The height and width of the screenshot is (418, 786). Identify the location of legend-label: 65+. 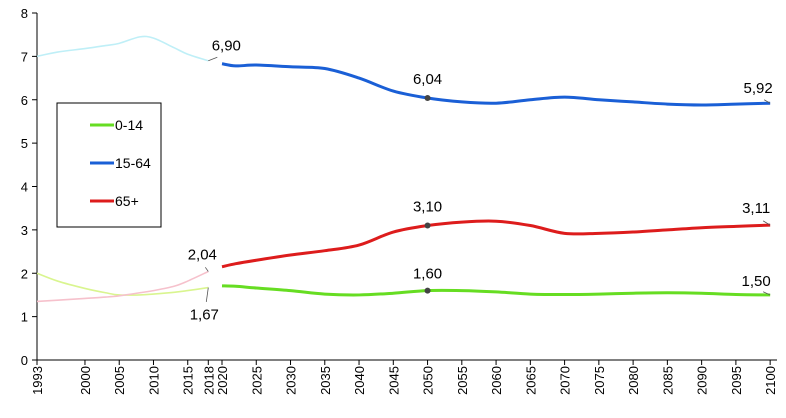
(127, 201).